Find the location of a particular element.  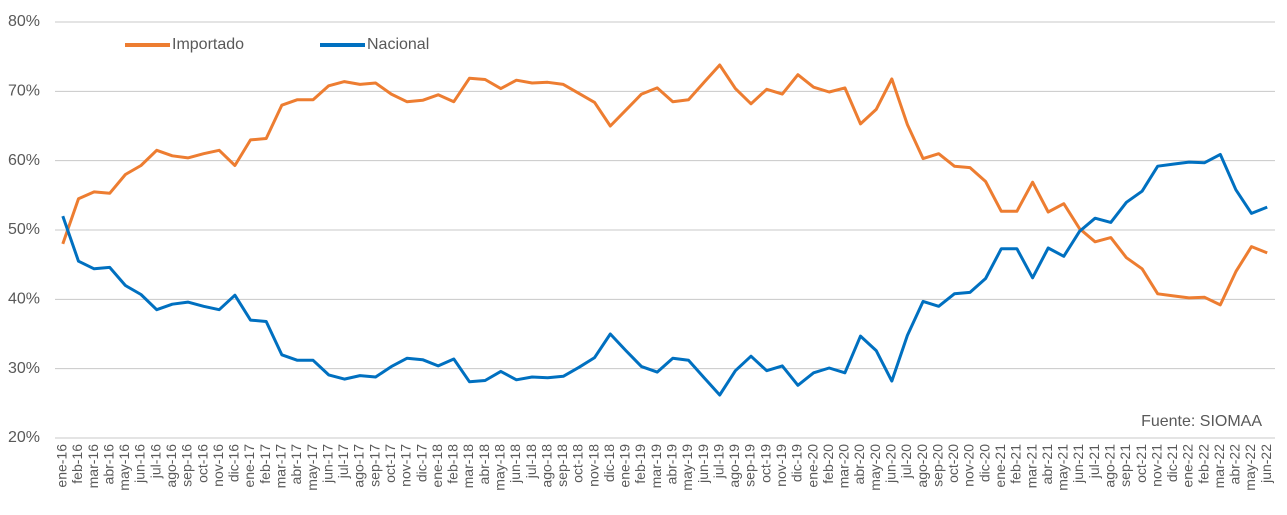

x-tick-label: nov-18 is located at coordinates (593, 465).